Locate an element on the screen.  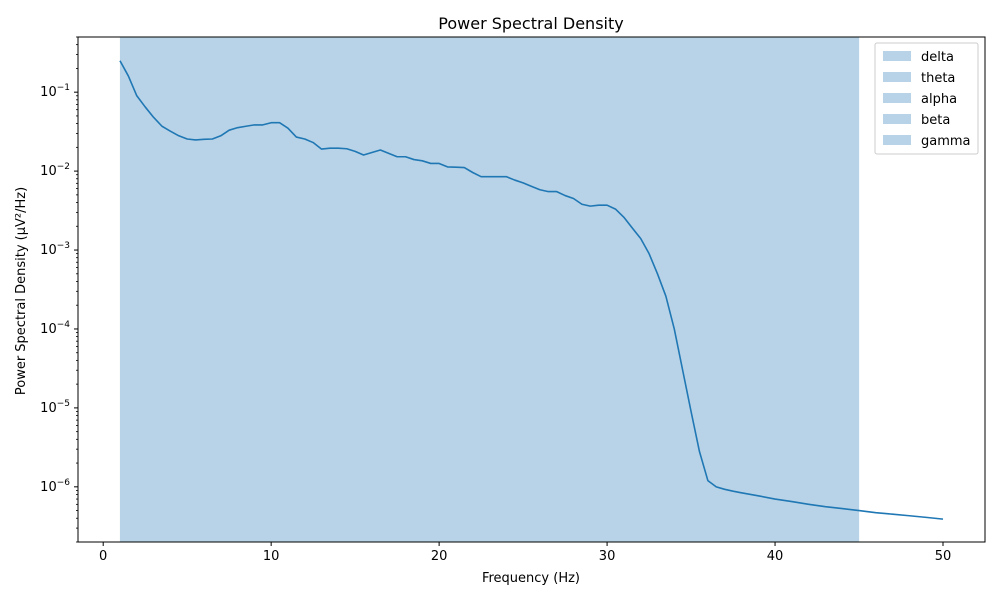
y-tick-label: 10⁻² is located at coordinates (55, 170).